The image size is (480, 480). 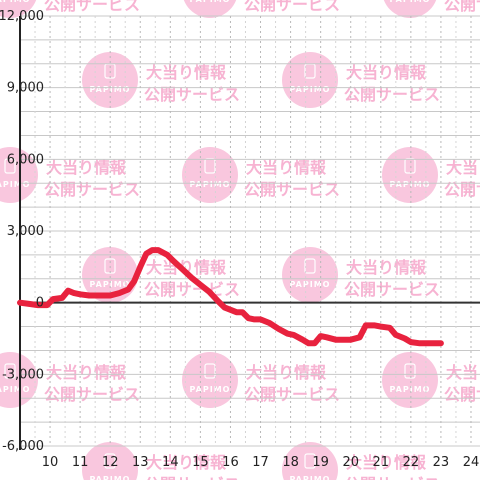 I want to click on y-tick-label: 9,000, so click(x=25, y=88).